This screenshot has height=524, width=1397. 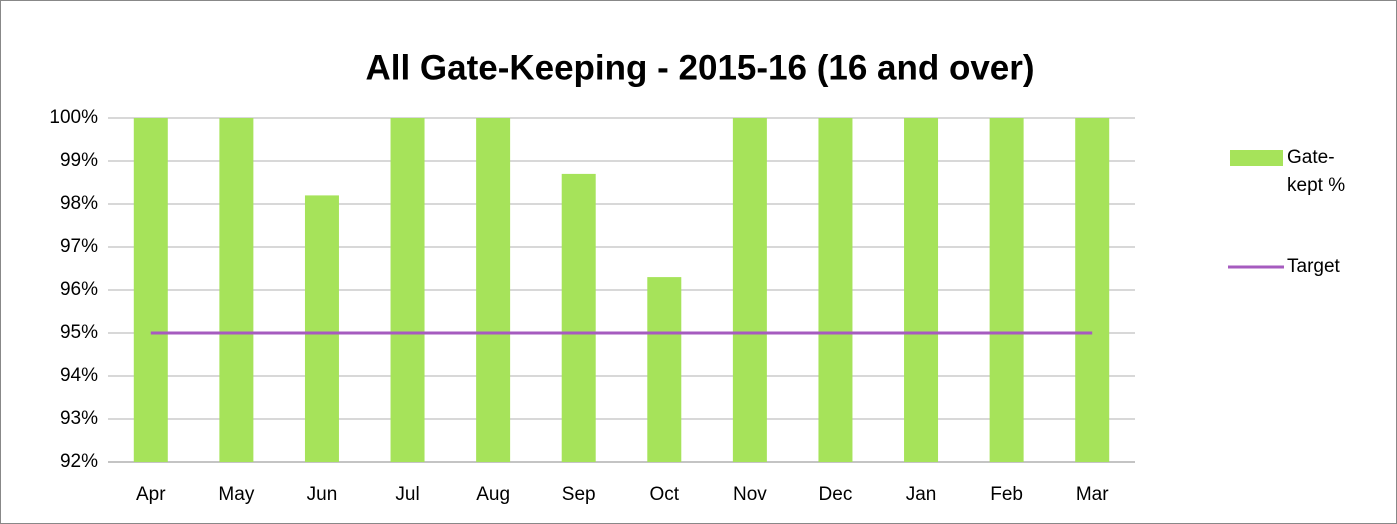 I want to click on y-tick-label: 99%, so click(x=79, y=160).